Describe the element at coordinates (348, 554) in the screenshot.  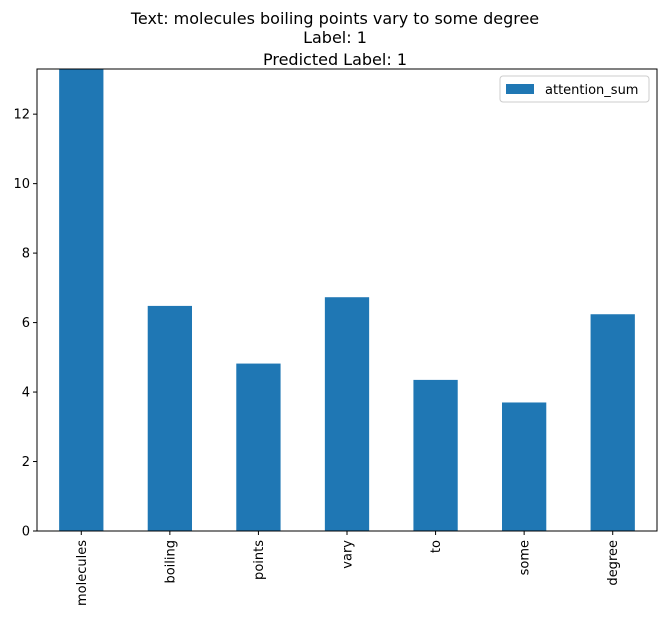
I see `x-tick-label: vary` at that location.